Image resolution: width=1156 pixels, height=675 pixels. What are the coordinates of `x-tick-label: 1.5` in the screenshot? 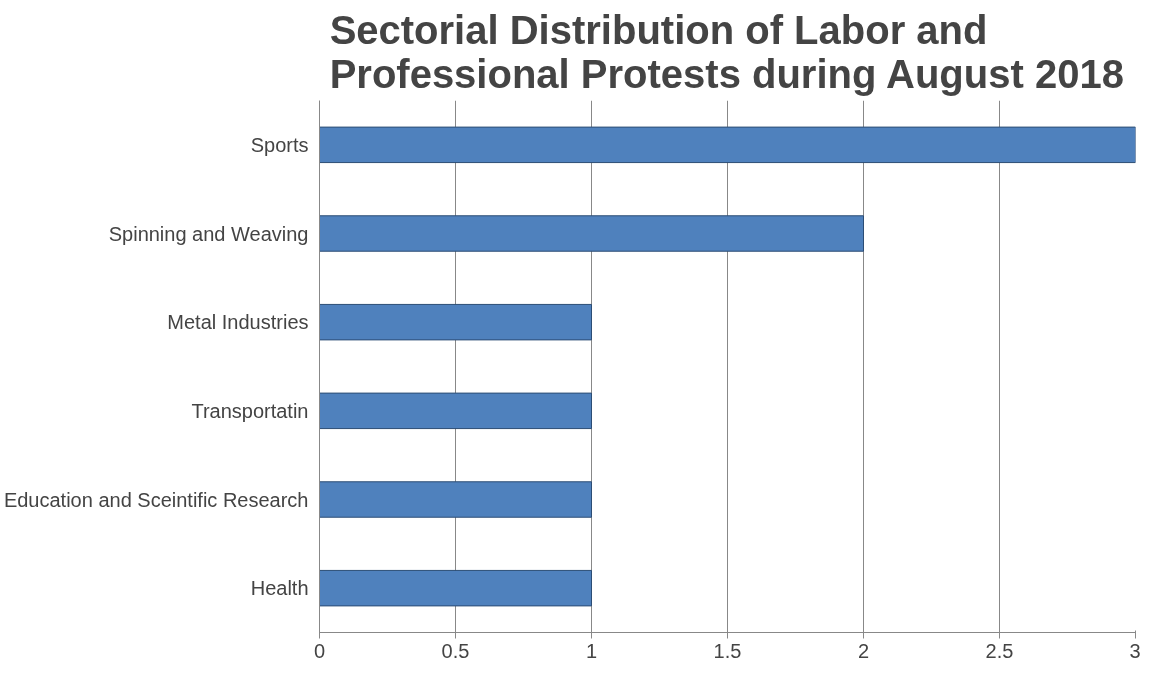 It's located at (727, 650).